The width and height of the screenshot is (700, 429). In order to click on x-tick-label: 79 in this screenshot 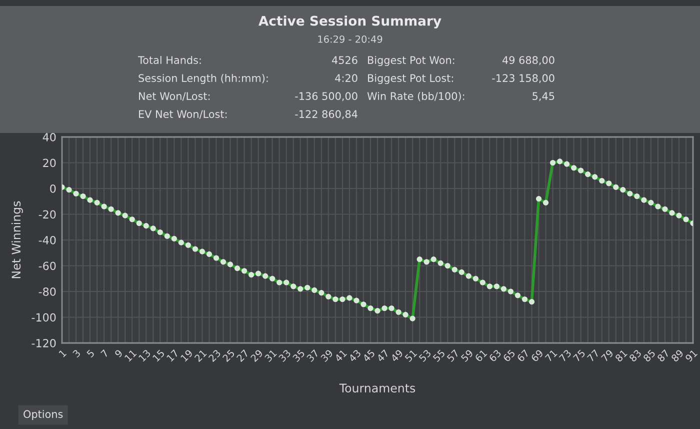, I will do `click(607, 355)`.